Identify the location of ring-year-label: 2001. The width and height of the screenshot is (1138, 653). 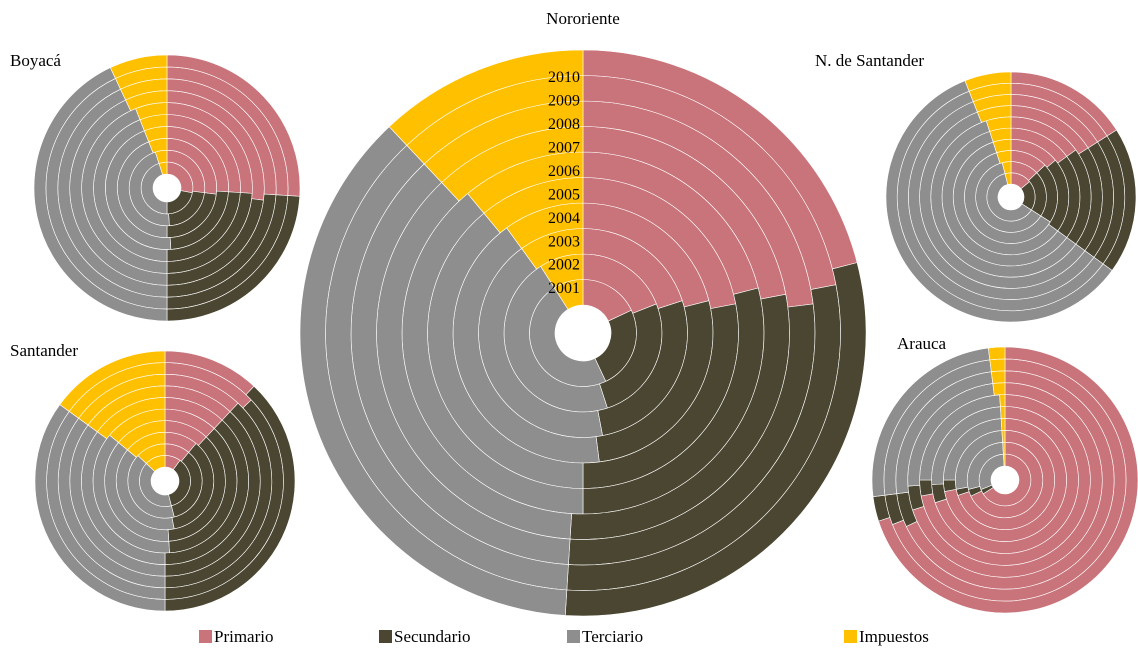
(564, 288).